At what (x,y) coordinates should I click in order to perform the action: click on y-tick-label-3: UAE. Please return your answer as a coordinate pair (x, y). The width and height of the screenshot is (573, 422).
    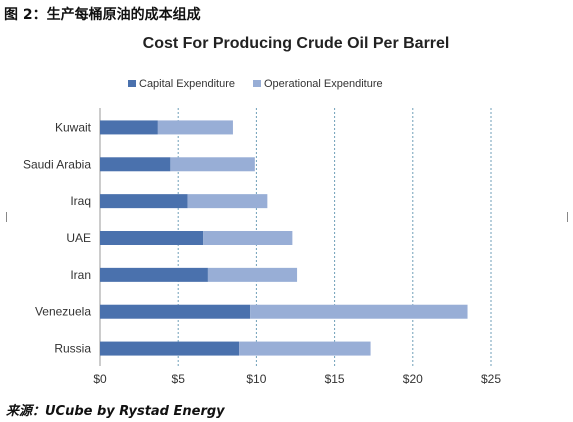
    Looking at the image, I should click on (78, 238).